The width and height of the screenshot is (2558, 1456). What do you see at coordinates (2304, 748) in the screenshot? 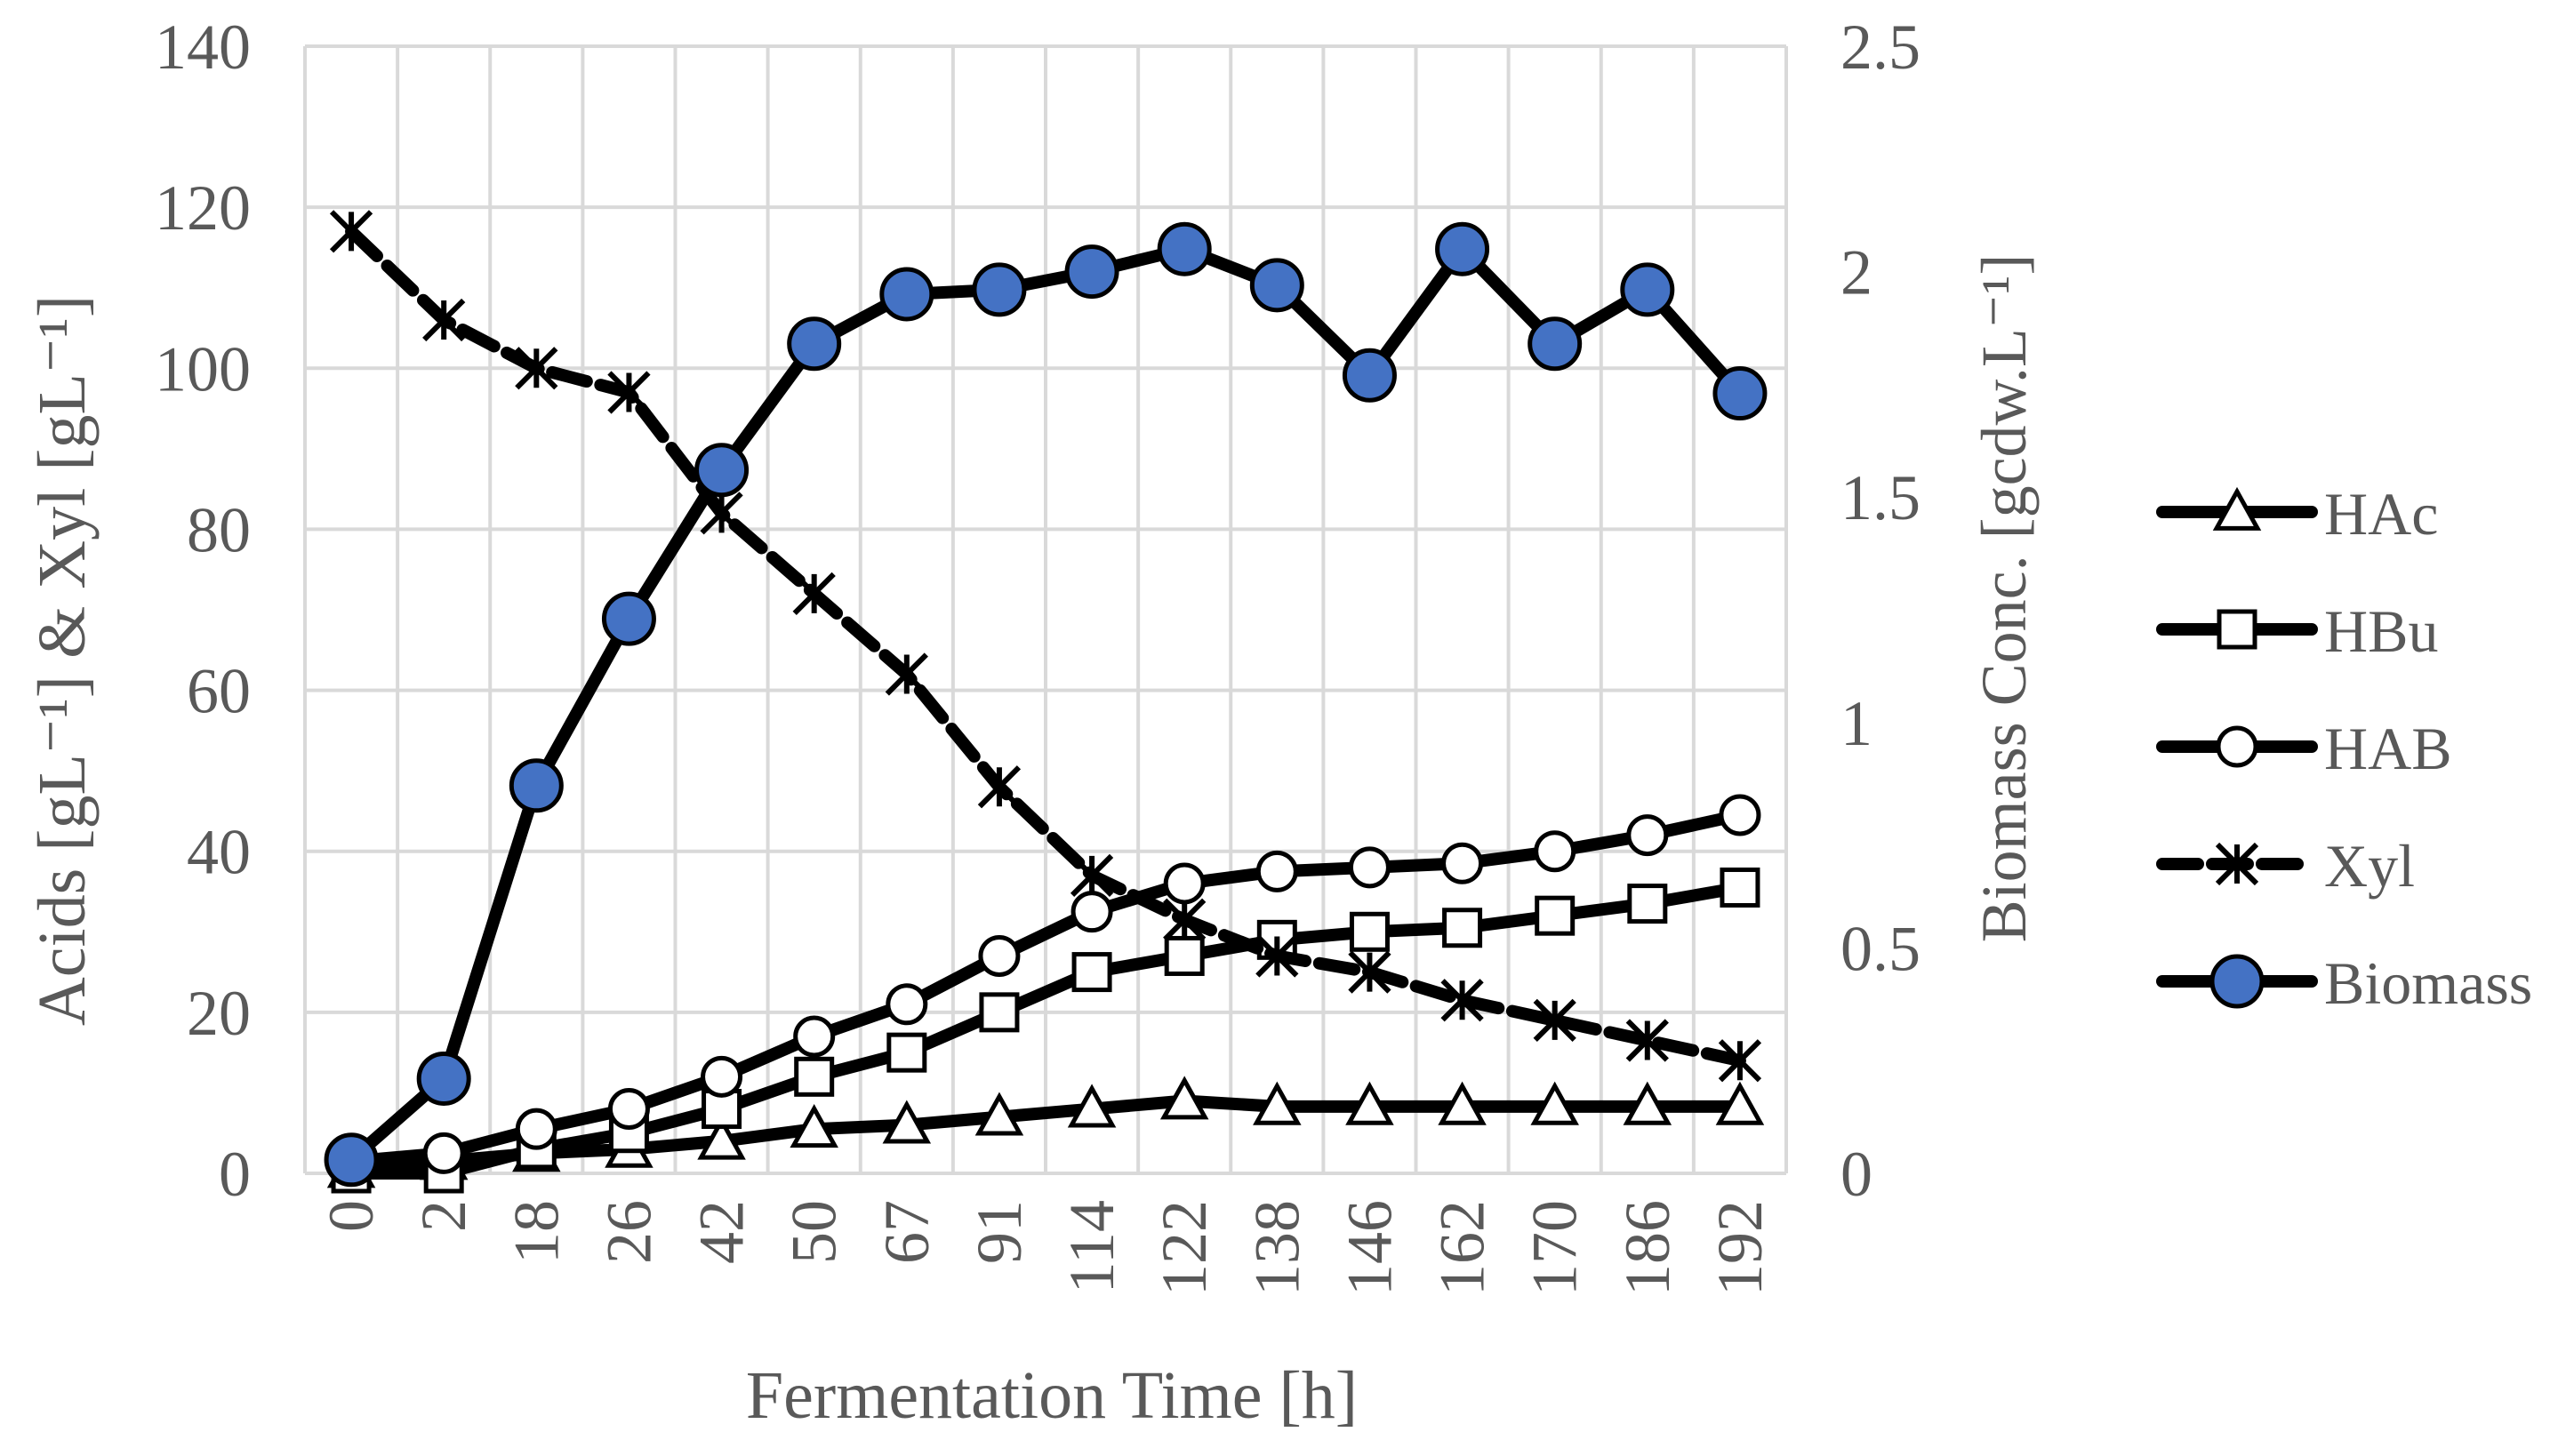
I see `legend-item-hab: HAB` at bounding box center [2304, 748].